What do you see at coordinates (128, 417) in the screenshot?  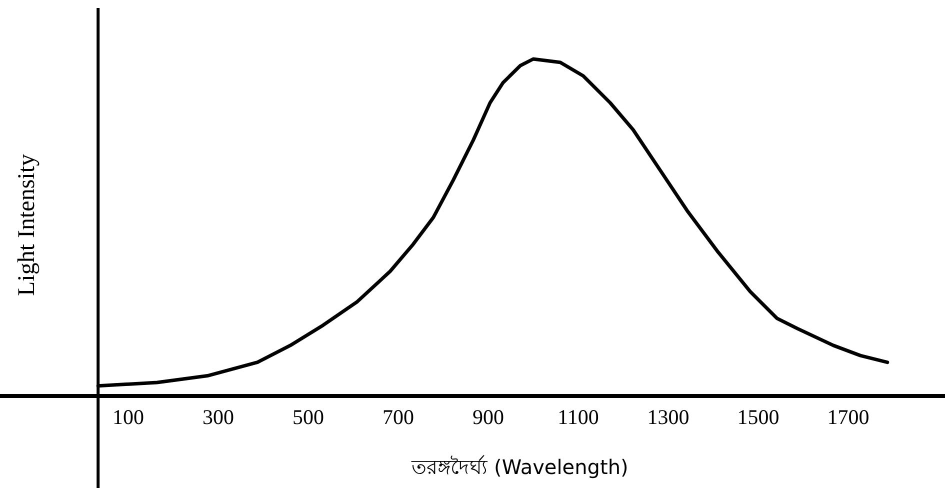 I see `x-tick-label: 100` at bounding box center [128, 417].